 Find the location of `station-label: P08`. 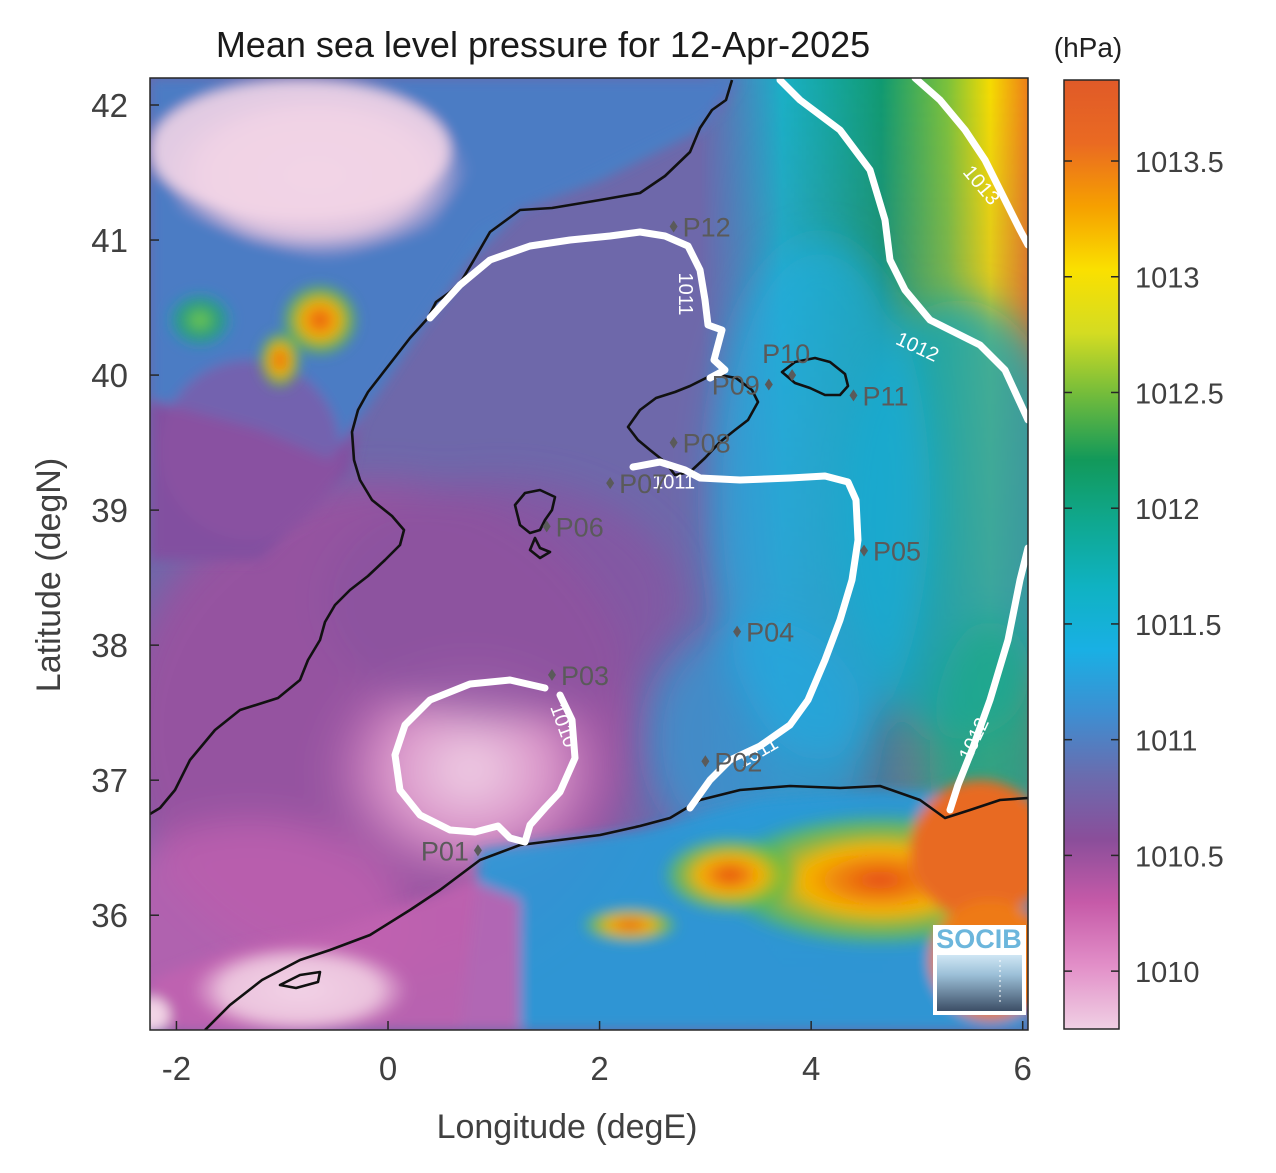

station-label: P08 is located at coordinates (707, 444).